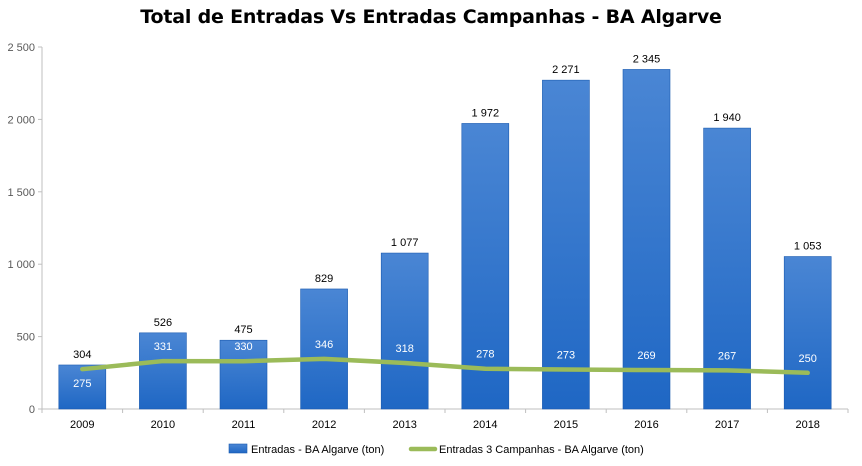 The width and height of the screenshot is (862, 466). Describe the element at coordinates (21, 193) in the screenshot. I see `y-tick-label: 1 500` at that location.